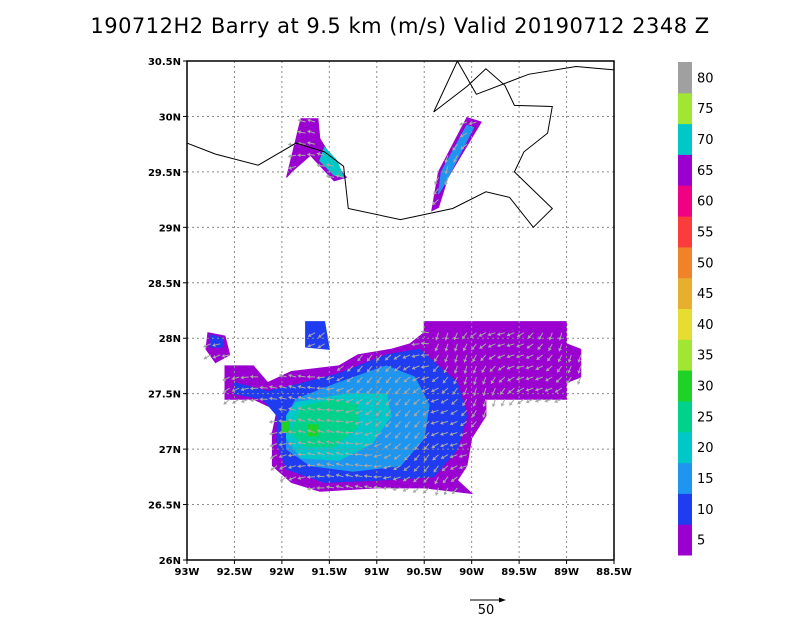 This screenshot has height=618, width=800. I want to click on y-tick-label: 27N, so click(170, 450).